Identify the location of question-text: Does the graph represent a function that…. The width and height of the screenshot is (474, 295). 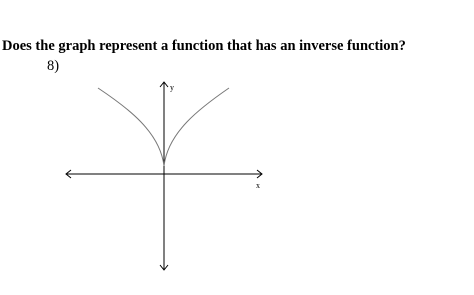
(204, 46).